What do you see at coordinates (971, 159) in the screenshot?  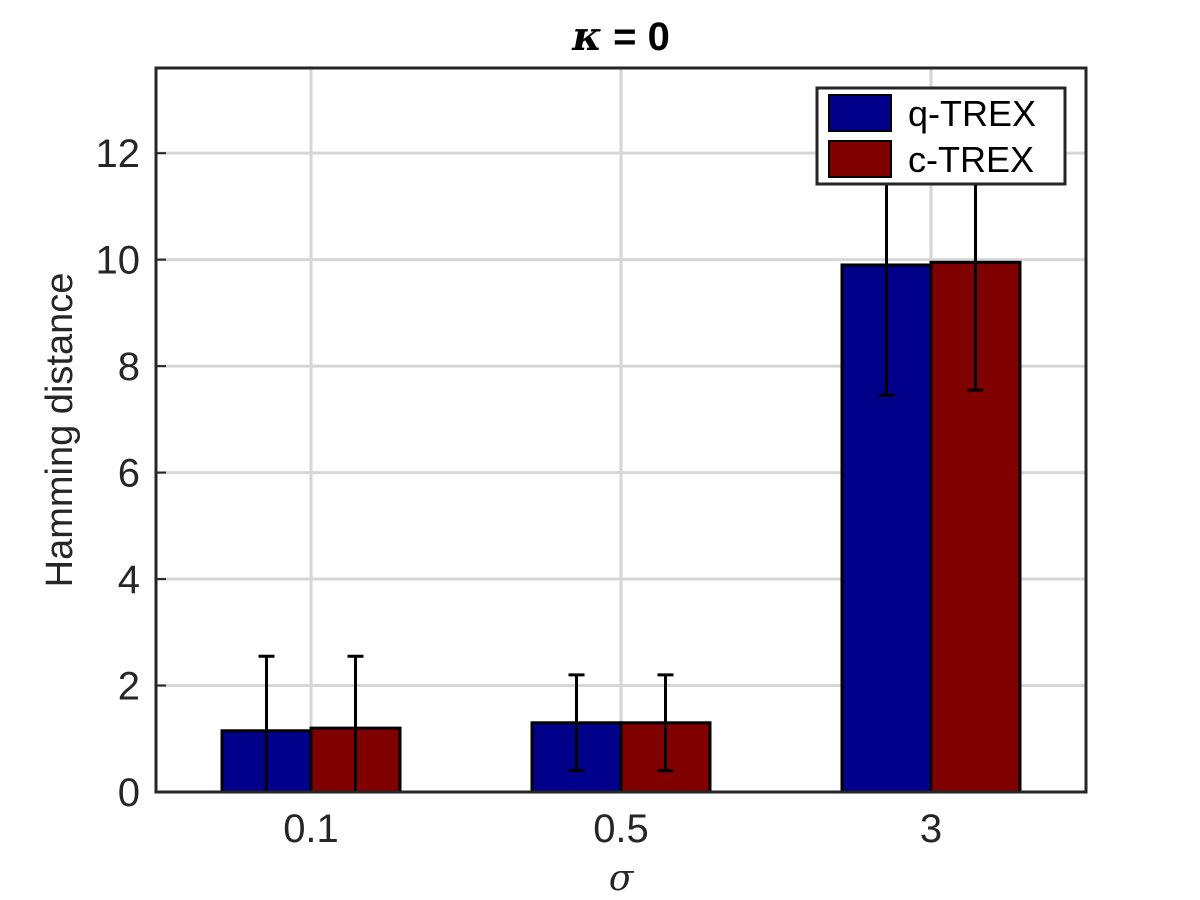 I see `legend-label-c-trex: c-TREX` at bounding box center [971, 159].